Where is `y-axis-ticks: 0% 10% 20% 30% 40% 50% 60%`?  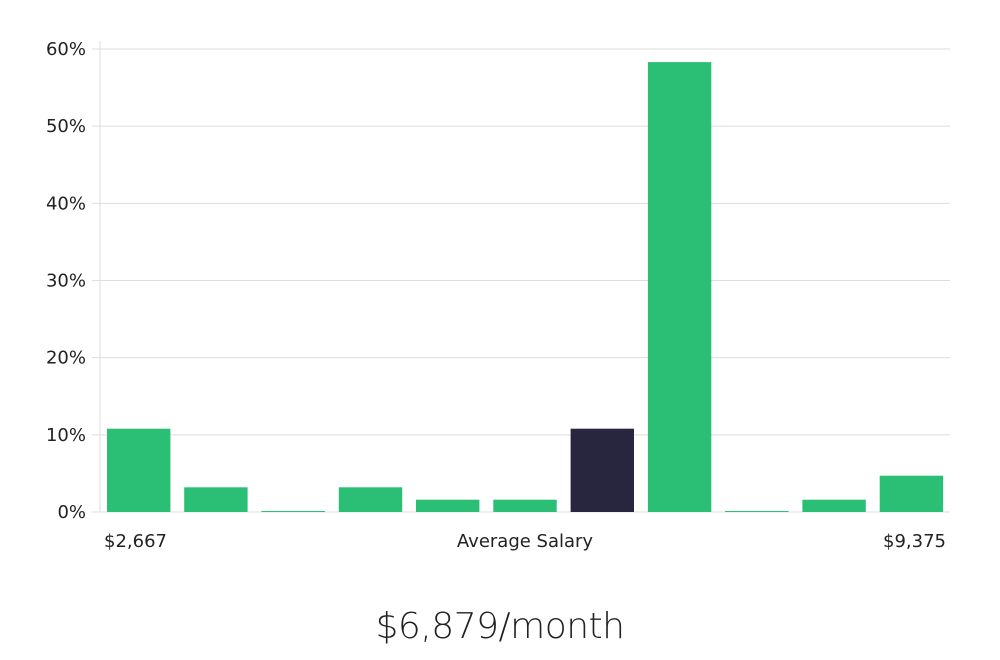 y-axis-ticks: 0% 10% 20% 30% 40% 50% 60% is located at coordinates (66, 281).